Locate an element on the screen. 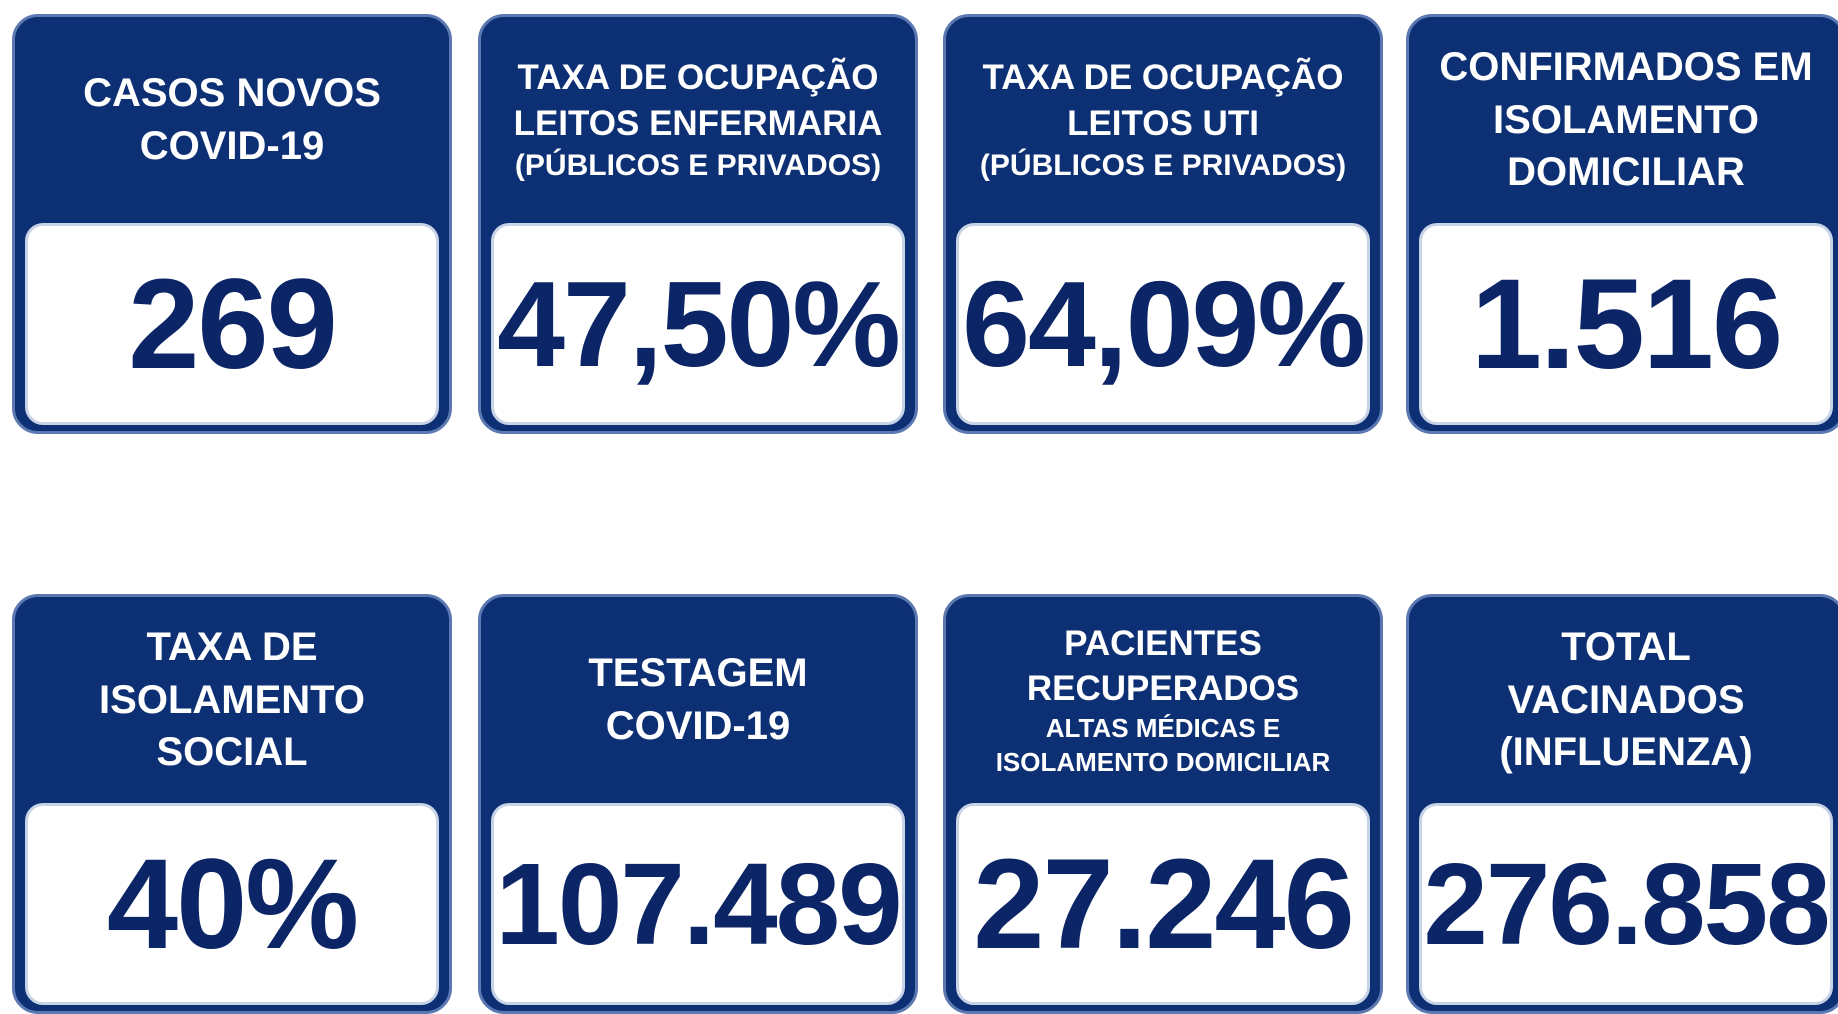 Image resolution: width=1838 pixels, height=1014 pixels. value-box: 47,50% is located at coordinates (698, 324).